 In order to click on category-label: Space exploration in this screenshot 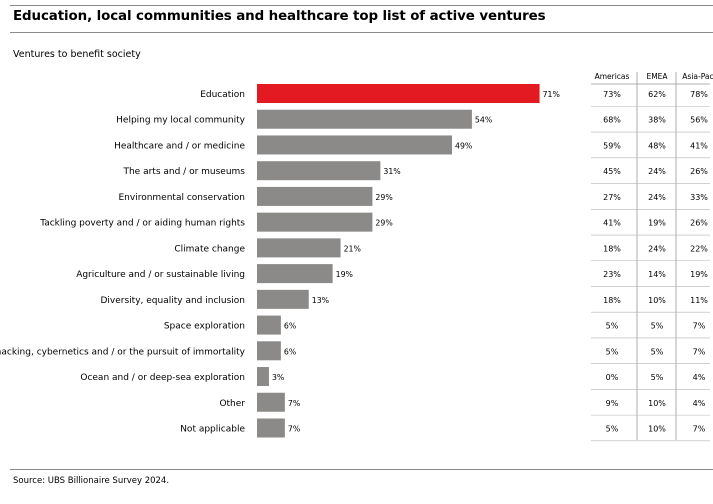, I will do `click(204, 327)`.